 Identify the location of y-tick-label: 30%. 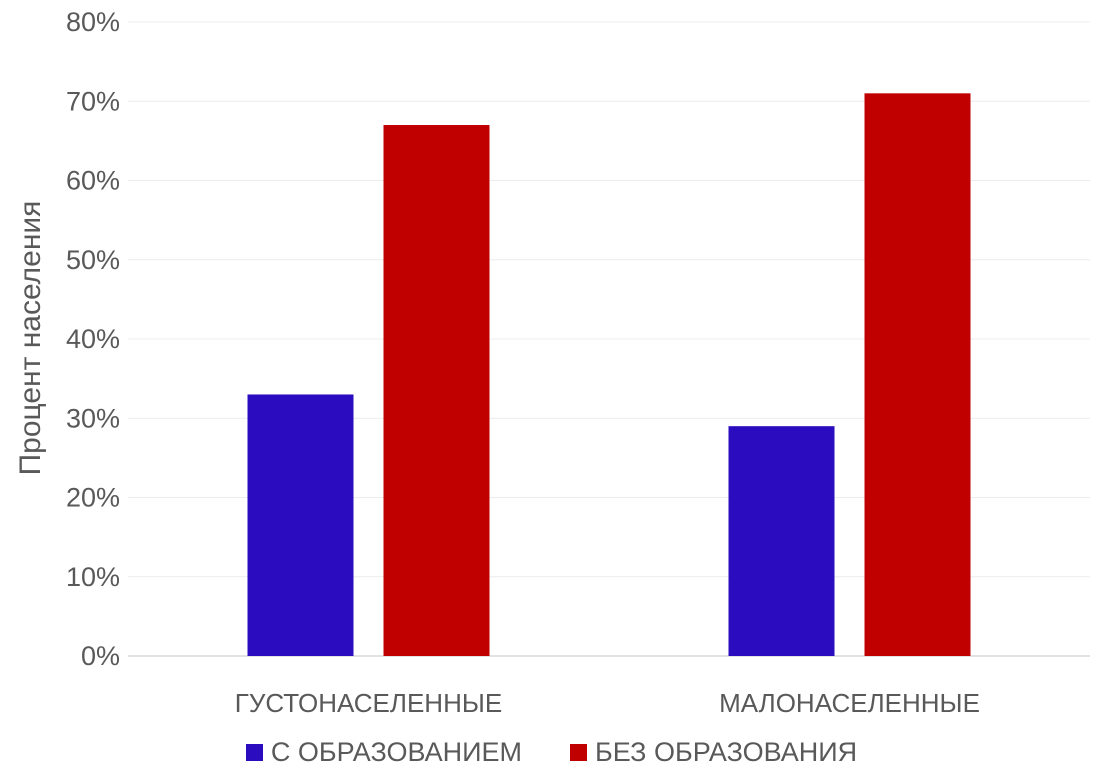
(93, 418).